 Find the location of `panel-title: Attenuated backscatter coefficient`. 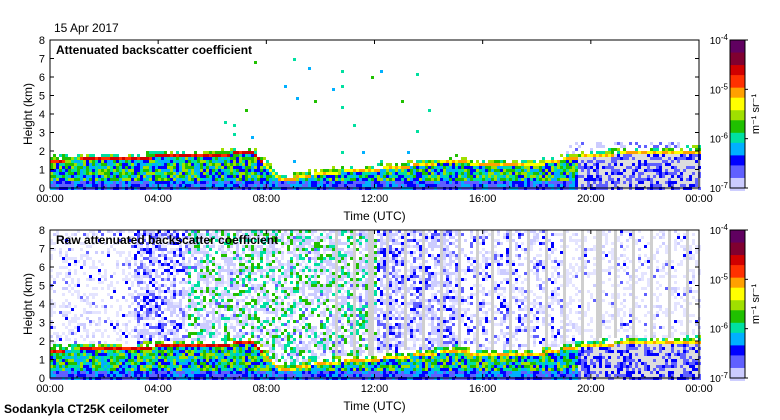

panel-title: Attenuated backscatter coefficient is located at coordinates (154, 50).